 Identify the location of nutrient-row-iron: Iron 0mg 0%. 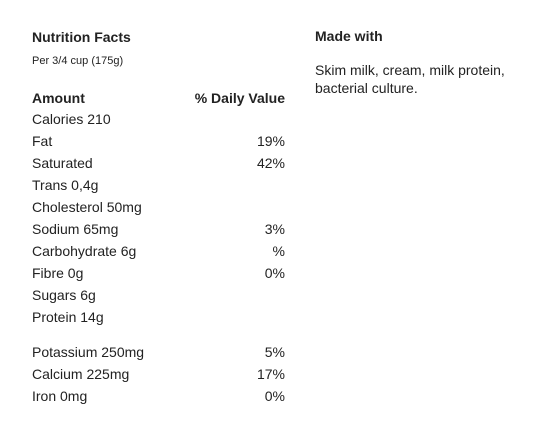
(158, 396).